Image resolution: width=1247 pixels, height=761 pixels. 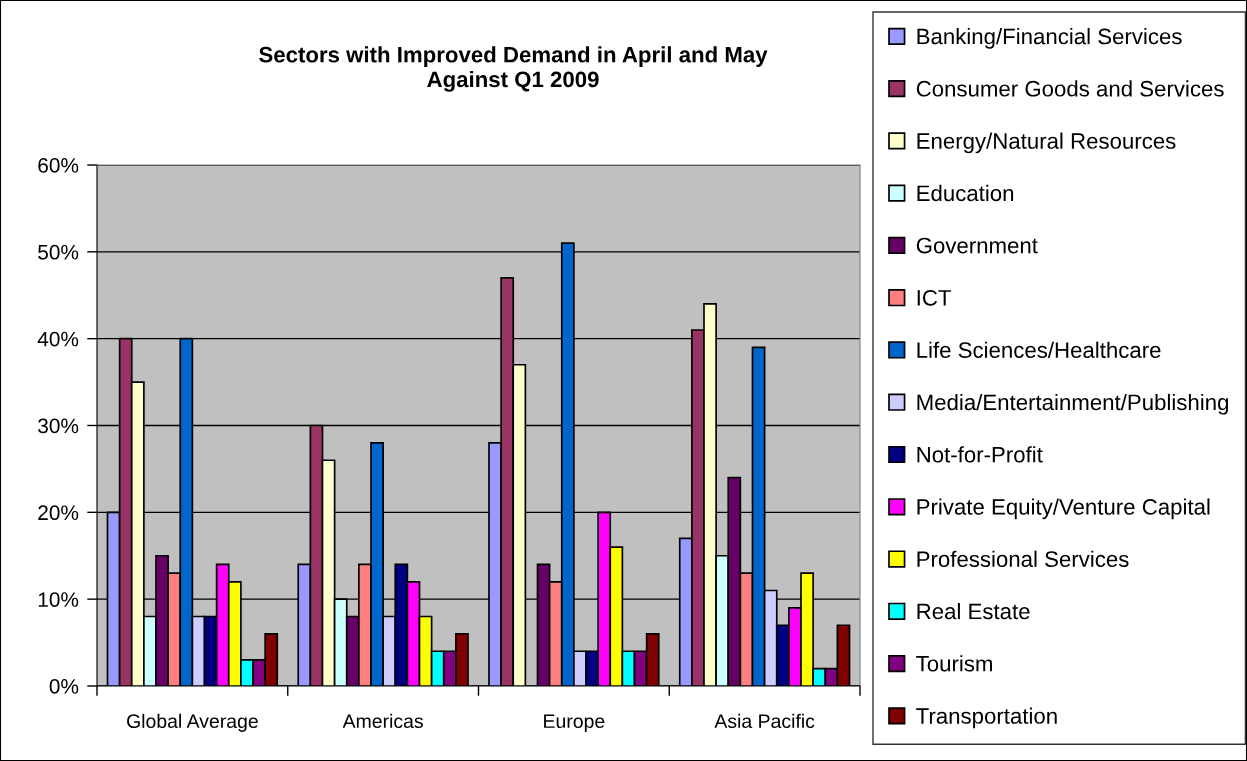 What do you see at coordinates (58, 513) in the screenshot?
I see `y-tick-label: 20%` at bounding box center [58, 513].